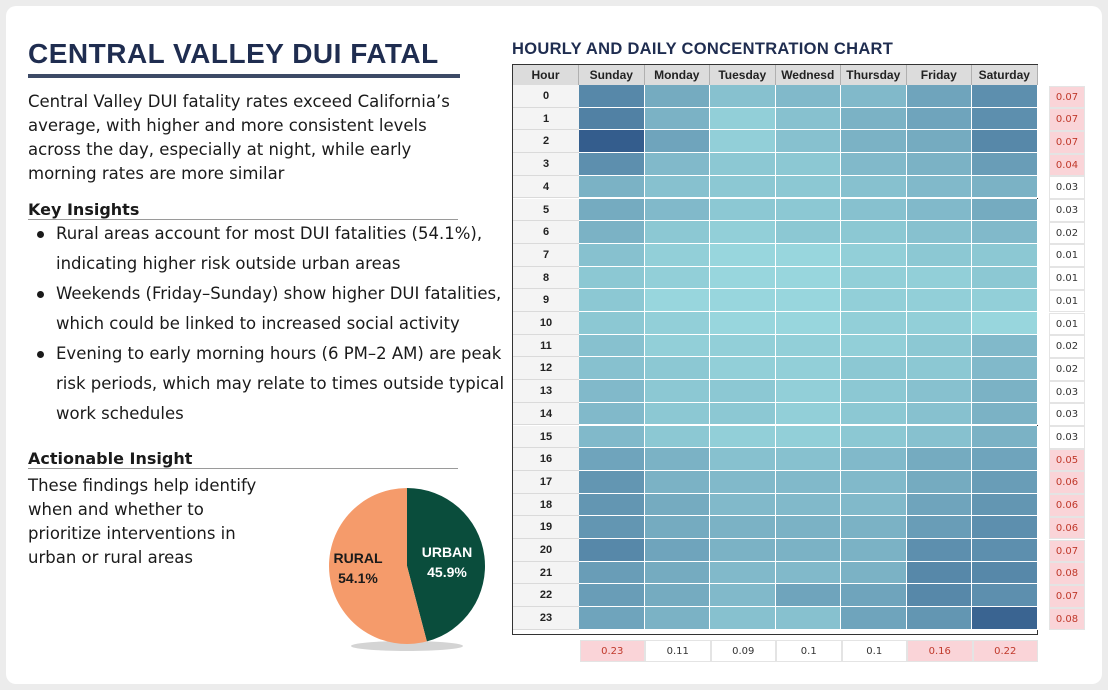  I want to click on heatmap-row-header: 23, so click(546, 618).